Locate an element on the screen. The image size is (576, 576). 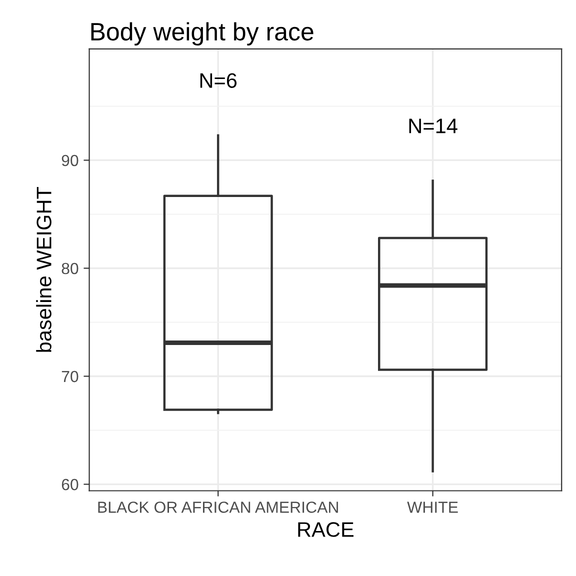
y-axis-title: baseline WEIGHT is located at coordinates (44, 269).